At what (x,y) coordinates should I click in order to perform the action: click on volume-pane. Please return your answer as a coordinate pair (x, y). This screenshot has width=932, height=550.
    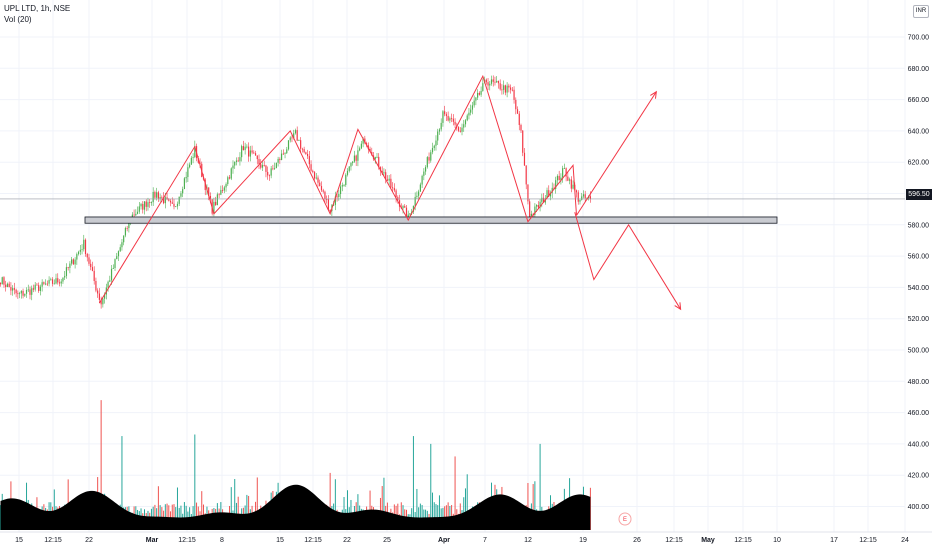
    Looking at the image, I should click on (295, 465).